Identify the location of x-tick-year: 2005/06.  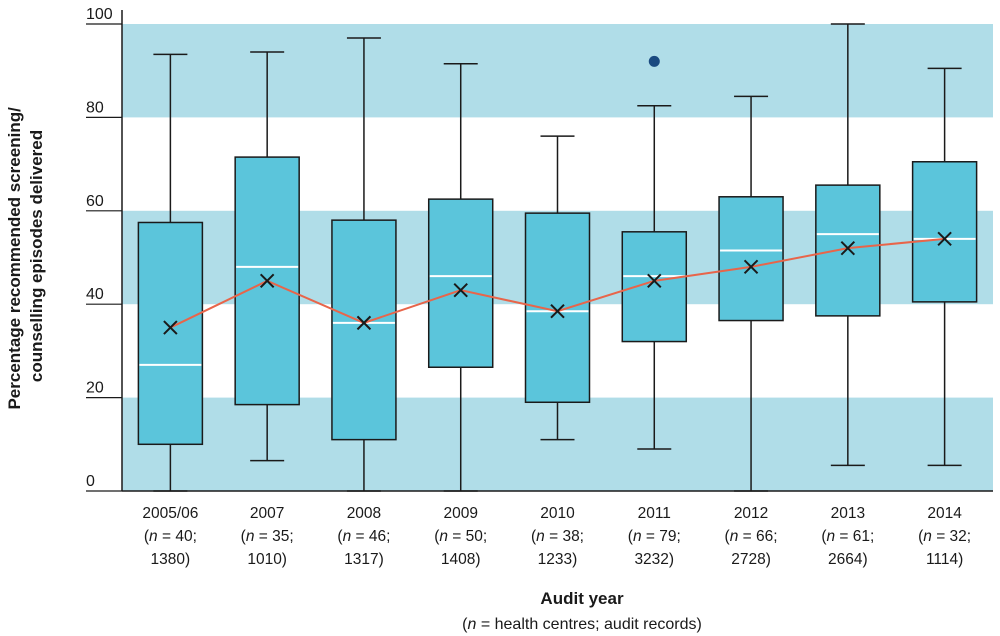
(170, 513).